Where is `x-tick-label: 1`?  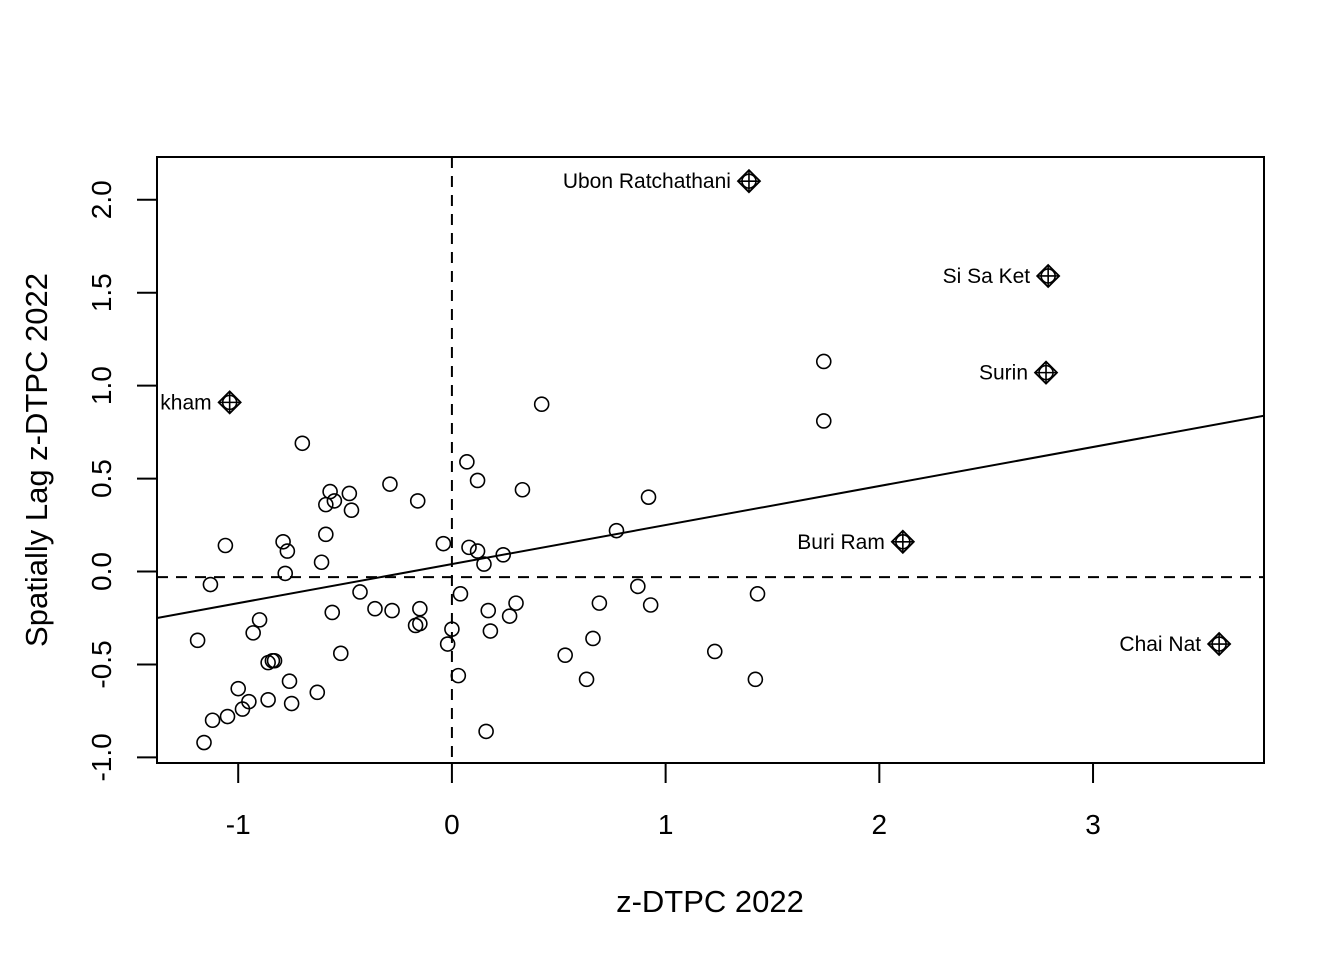 x-tick-label: 1 is located at coordinates (666, 824).